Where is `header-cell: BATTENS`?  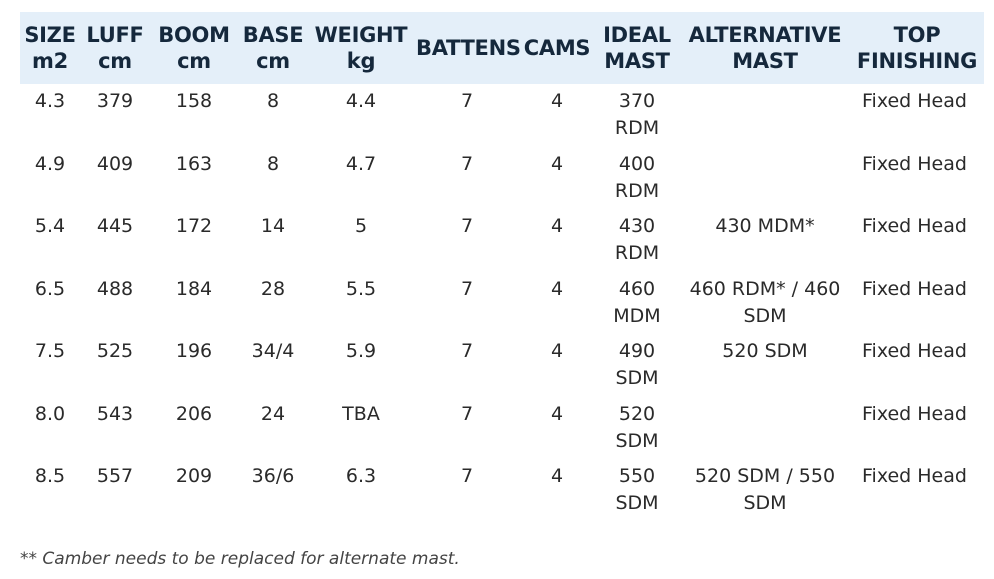
header-cell: BATTENS is located at coordinates (467, 48).